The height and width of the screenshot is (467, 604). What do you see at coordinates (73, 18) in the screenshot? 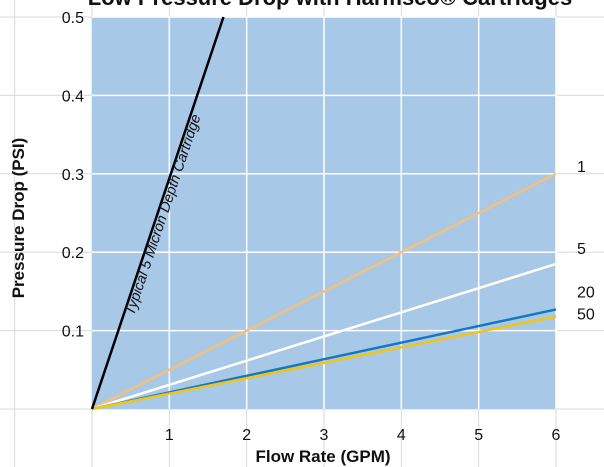
I see `y-tick-label: 0.5` at bounding box center [73, 18].